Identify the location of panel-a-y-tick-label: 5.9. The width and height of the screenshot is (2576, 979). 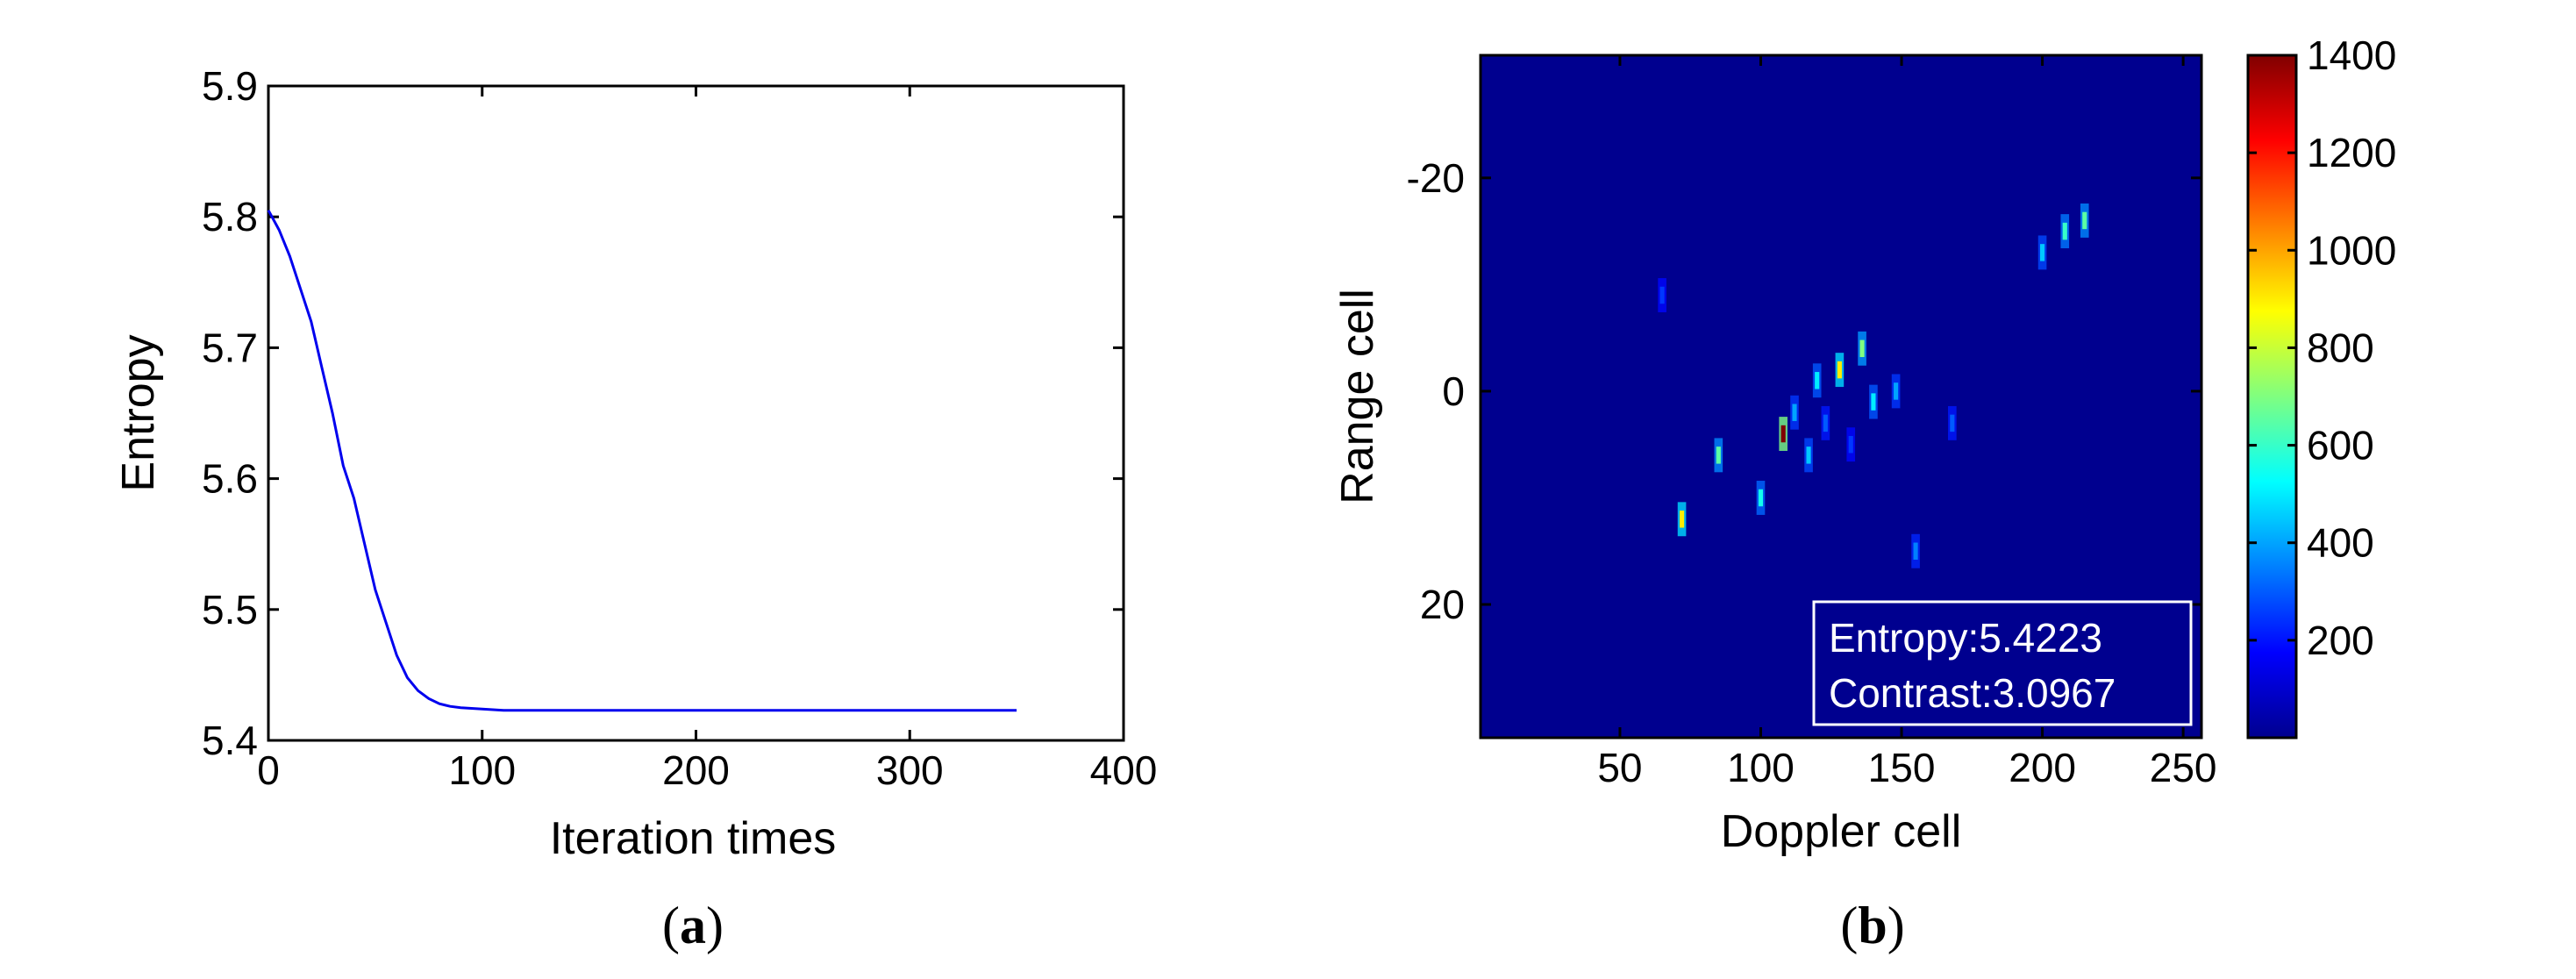
(230, 86).